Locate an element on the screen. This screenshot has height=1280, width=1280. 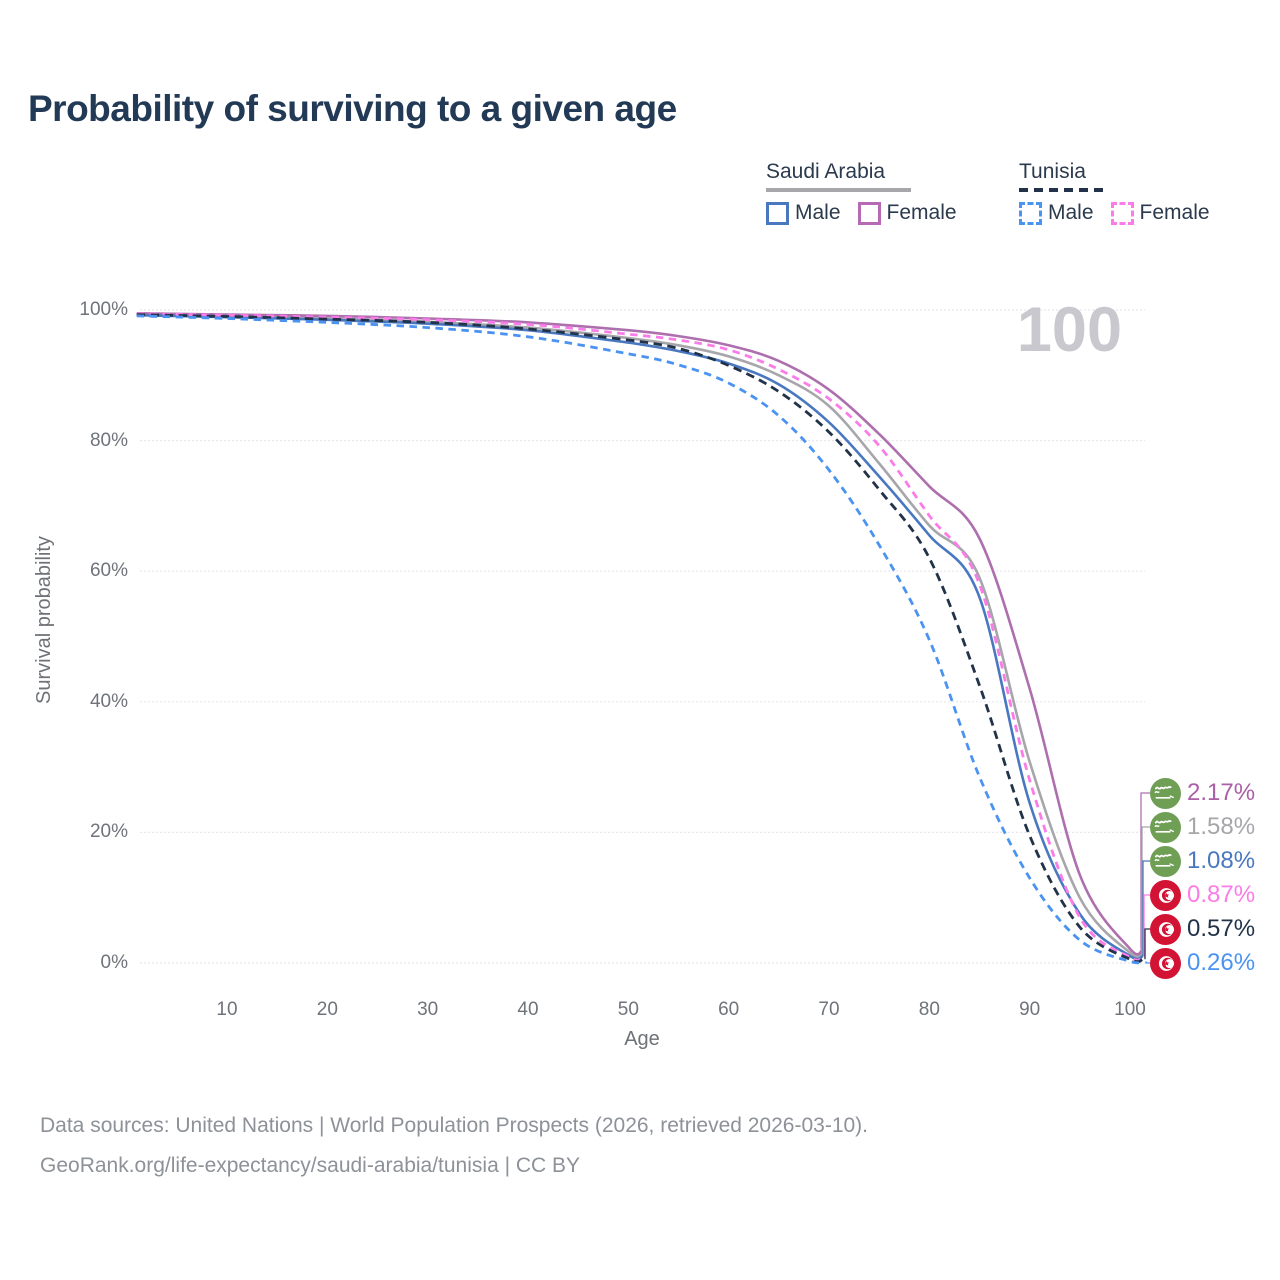
end-label-value: 1.58% is located at coordinates (1221, 826).